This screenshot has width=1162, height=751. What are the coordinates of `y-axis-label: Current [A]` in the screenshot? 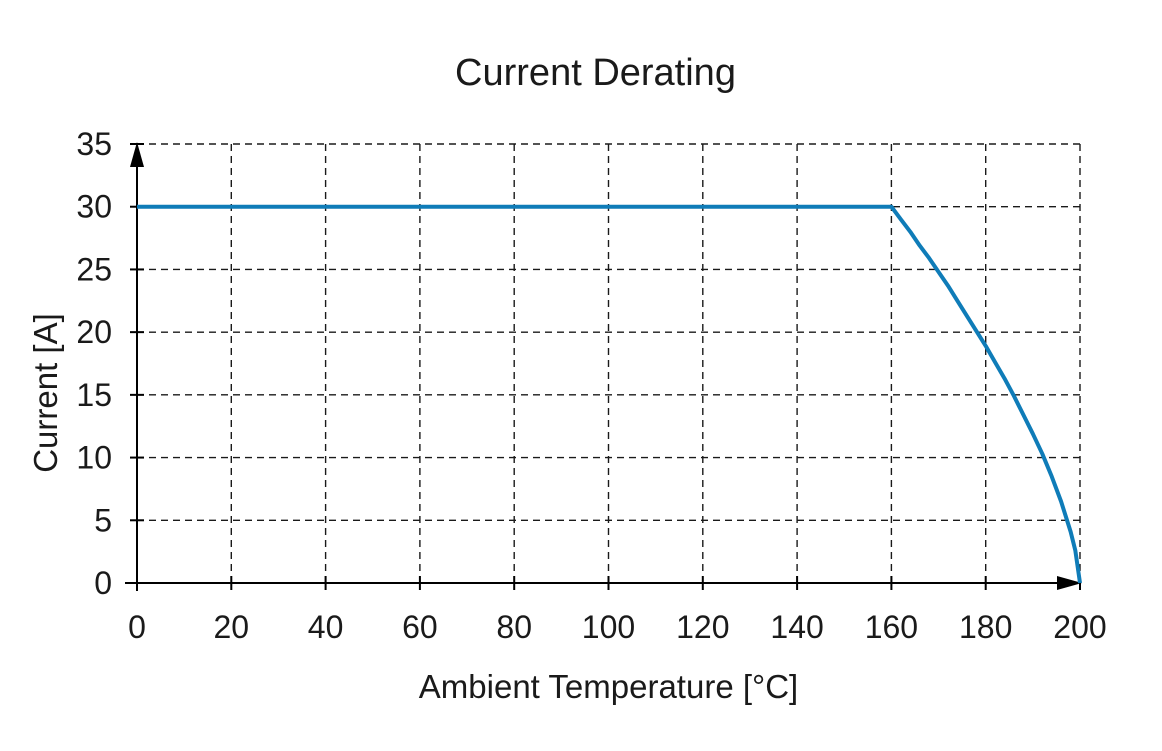 It's located at (45, 393).